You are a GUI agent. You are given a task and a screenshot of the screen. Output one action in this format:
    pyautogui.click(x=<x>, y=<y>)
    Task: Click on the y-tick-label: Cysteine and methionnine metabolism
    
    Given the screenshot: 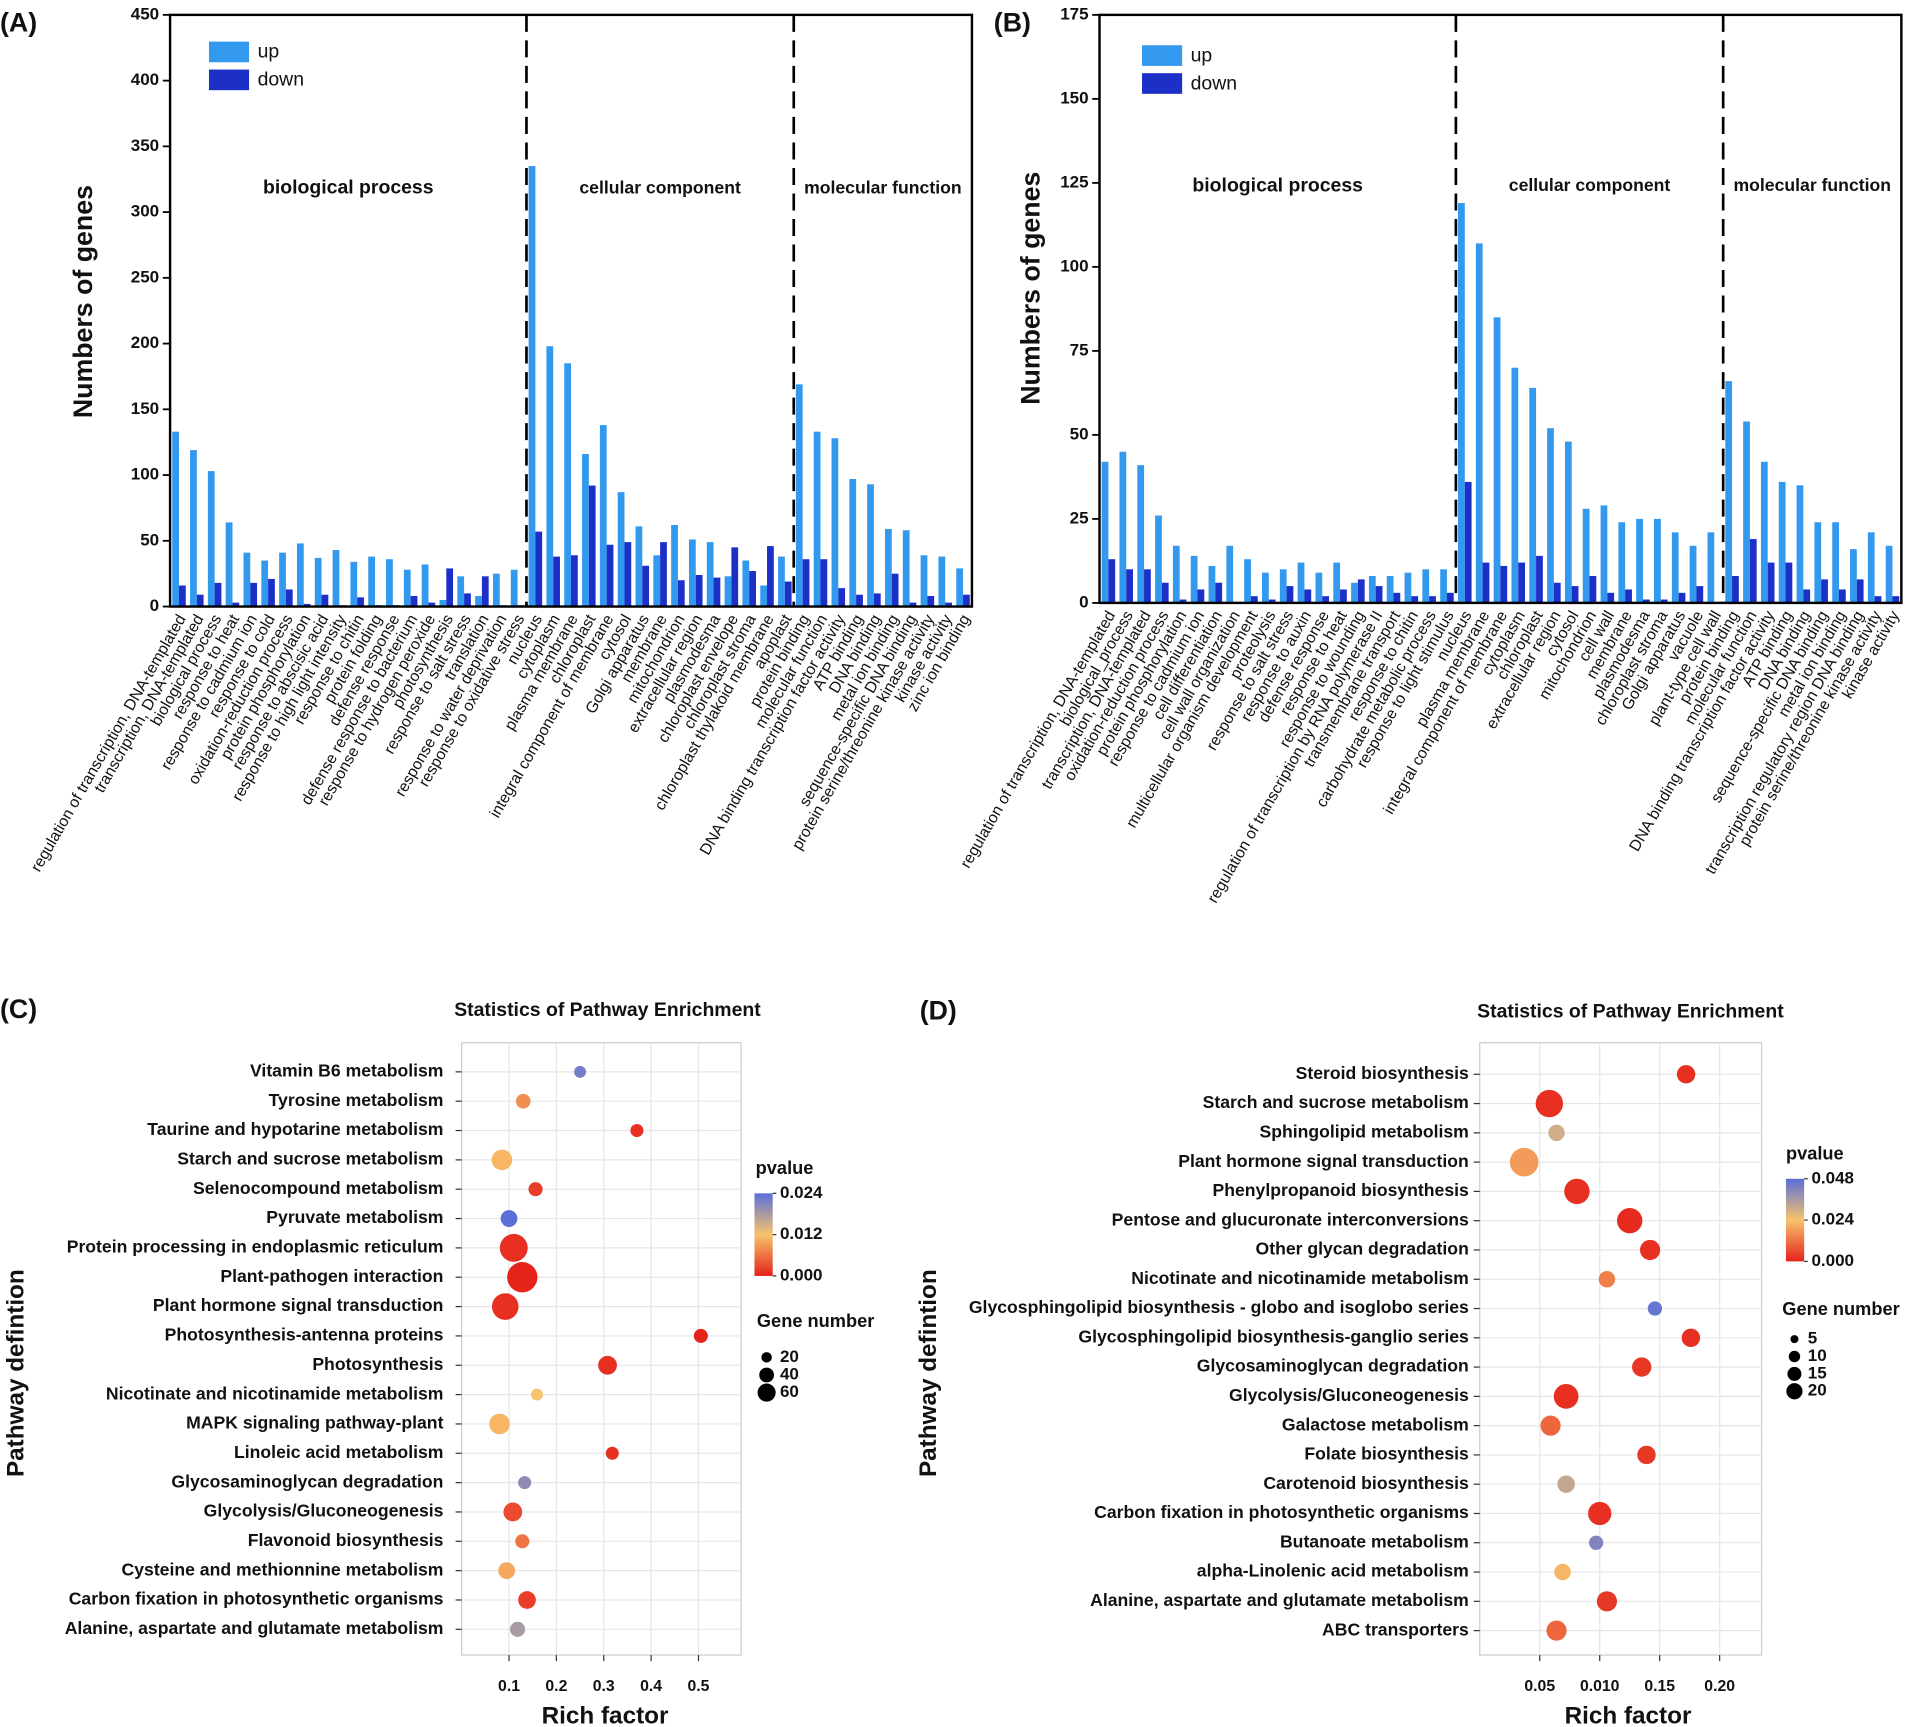 What is the action you would take?
    pyautogui.click(x=283, y=1569)
    